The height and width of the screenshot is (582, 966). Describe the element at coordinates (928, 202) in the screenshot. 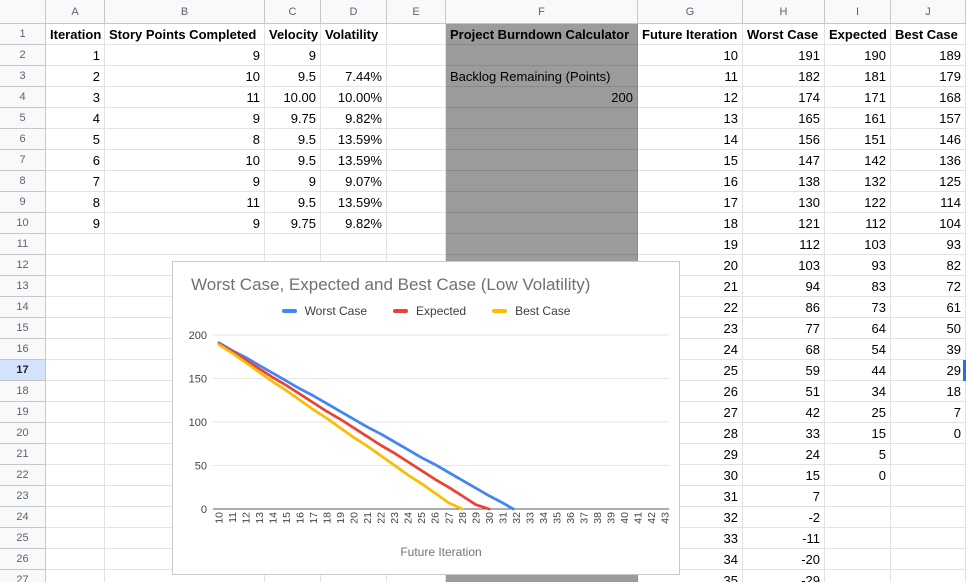

I see `cell-J9: 114` at that location.